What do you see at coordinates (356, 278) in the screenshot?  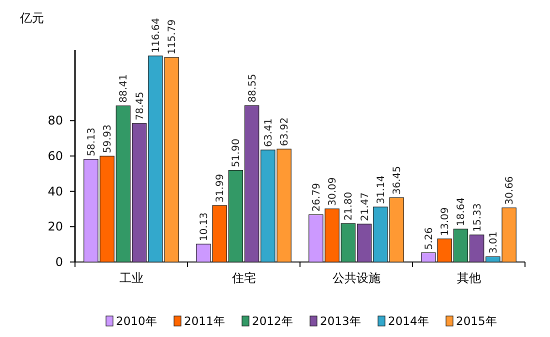 I see `x-tick-label: 公共设施` at bounding box center [356, 278].